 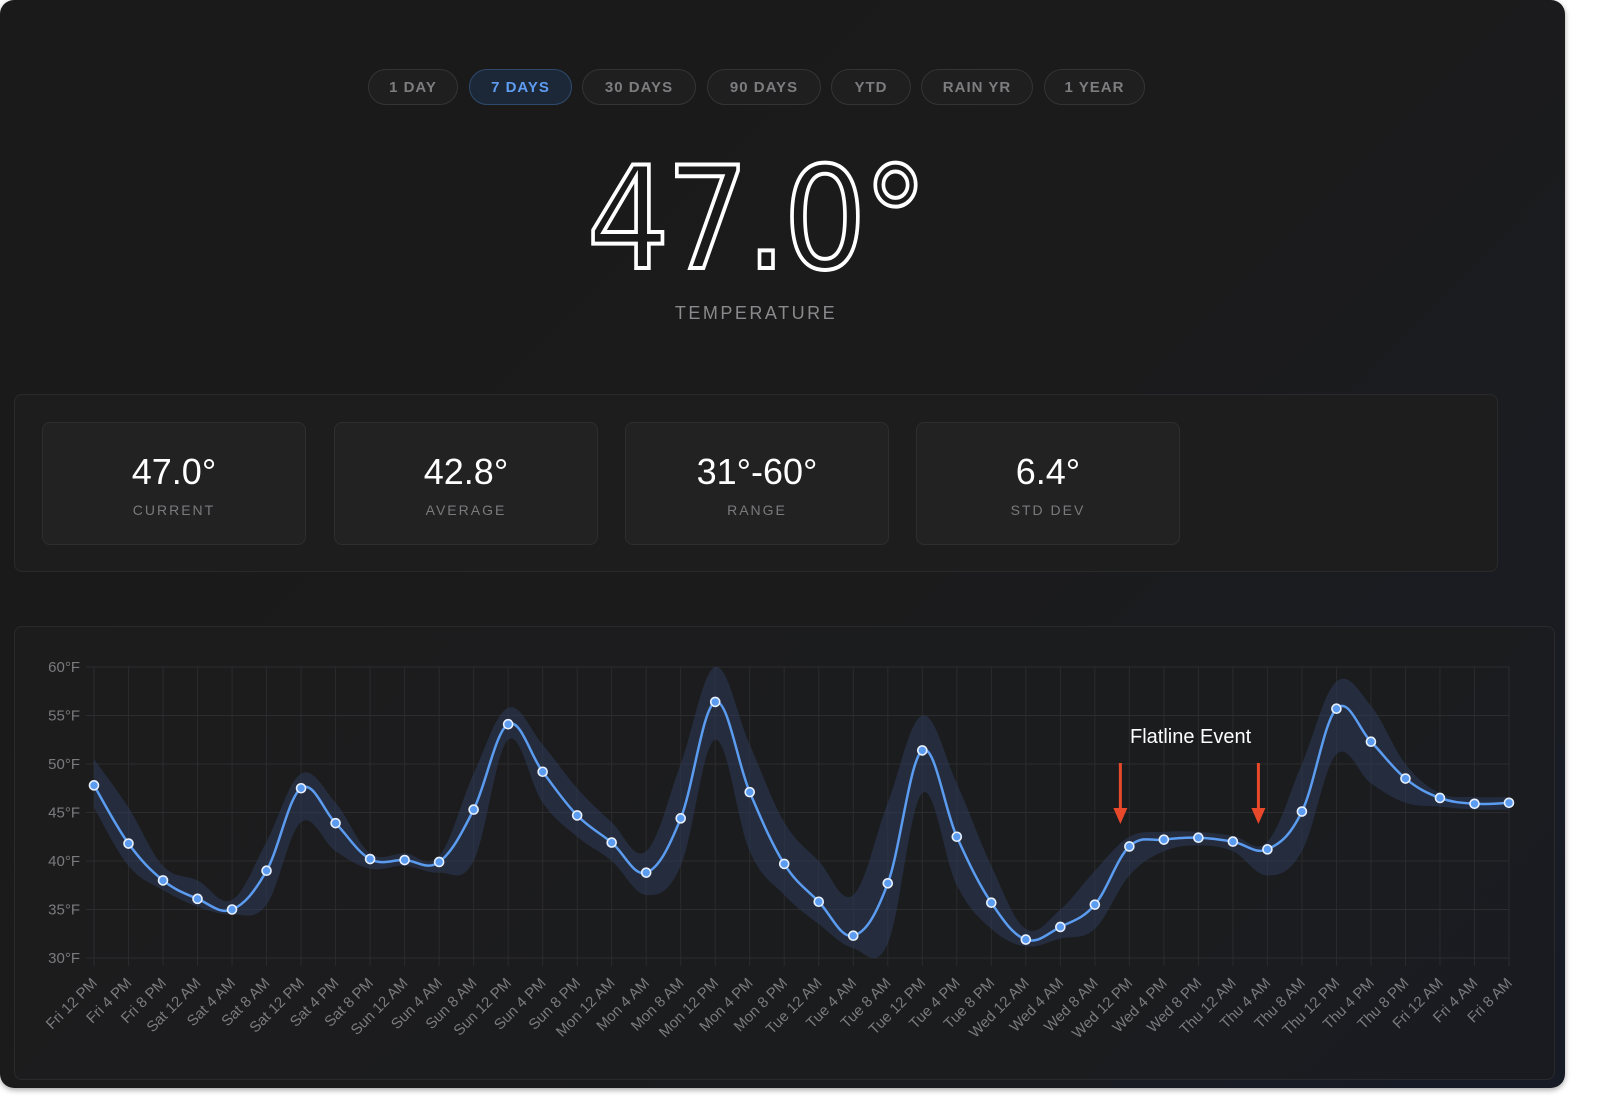 What do you see at coordinates (756, 313) in the screenshot?
I see `temperature-label: TEMPERATURE` at bounding box center [756, 313].